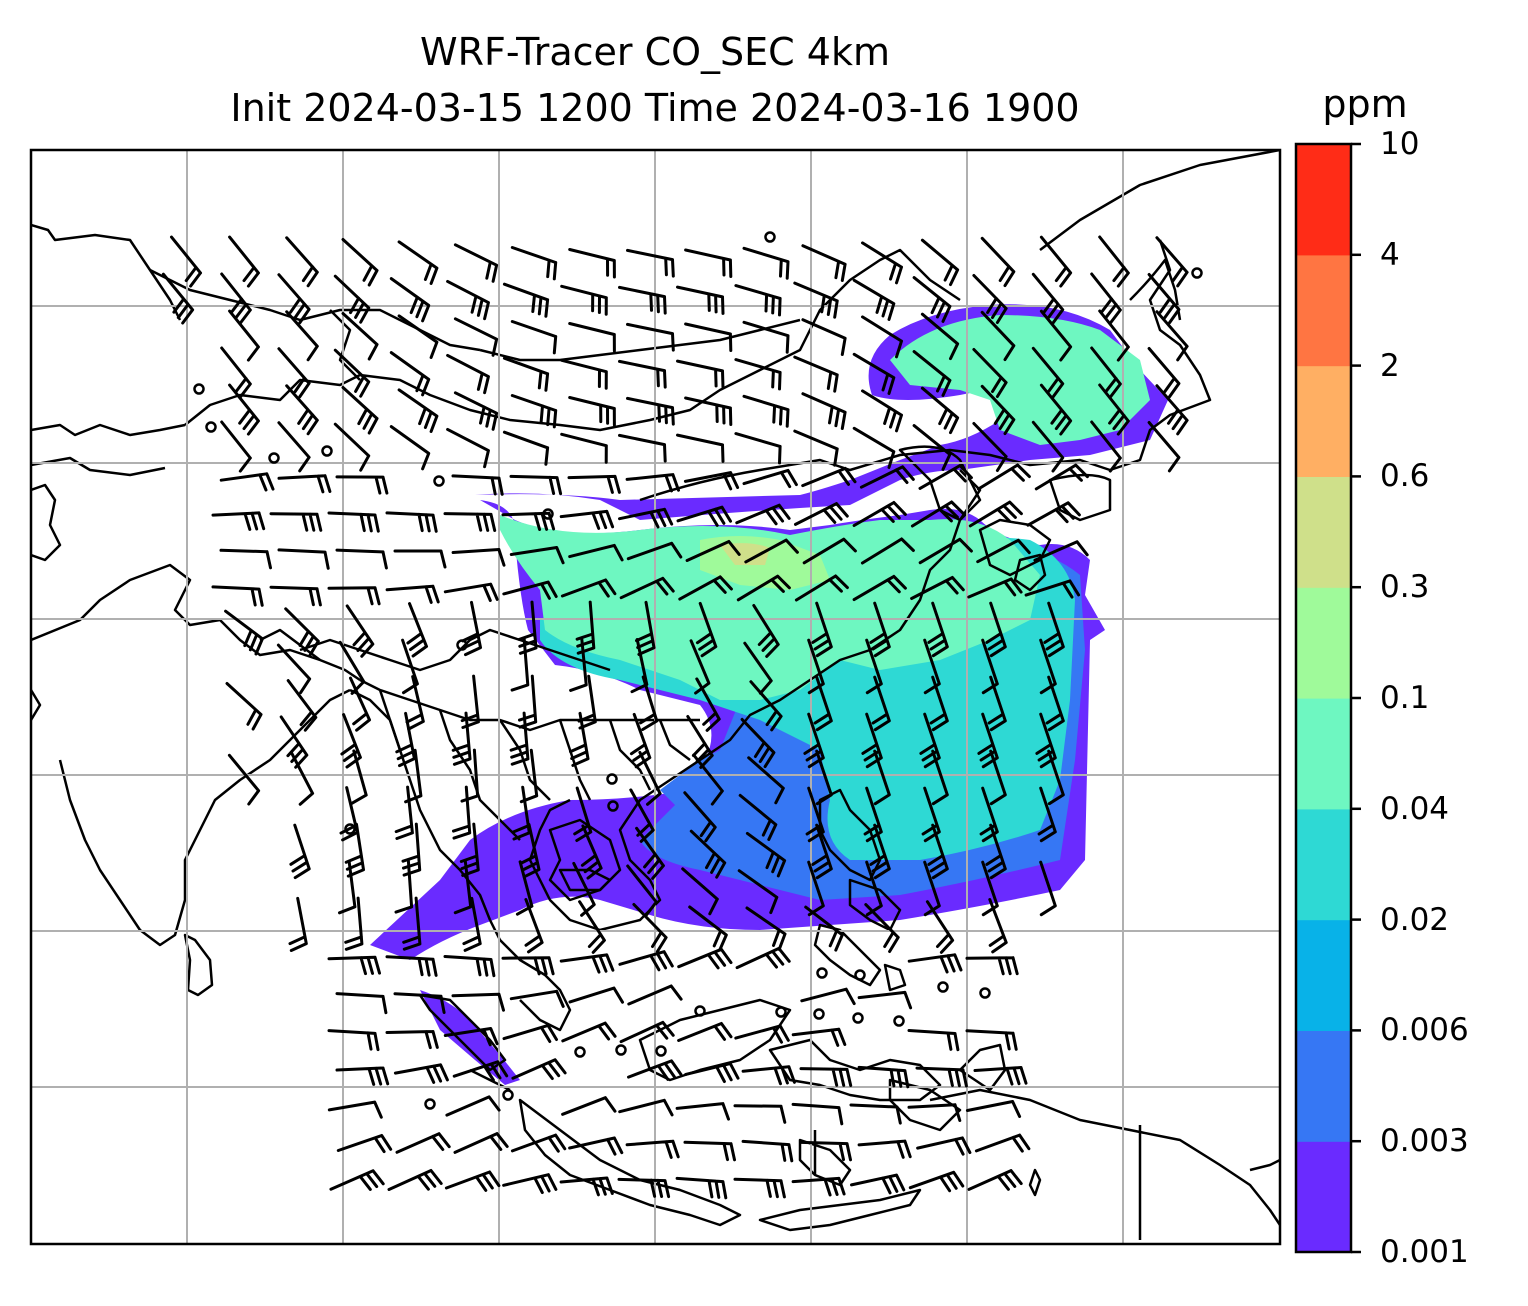 The width and height of the screenshot is (1528, 1306). What do you see at coordinates (1415, 808) in the screenshot?
I see `colorbar-tick-label: 0.04` at bounding box center [1415, 808].